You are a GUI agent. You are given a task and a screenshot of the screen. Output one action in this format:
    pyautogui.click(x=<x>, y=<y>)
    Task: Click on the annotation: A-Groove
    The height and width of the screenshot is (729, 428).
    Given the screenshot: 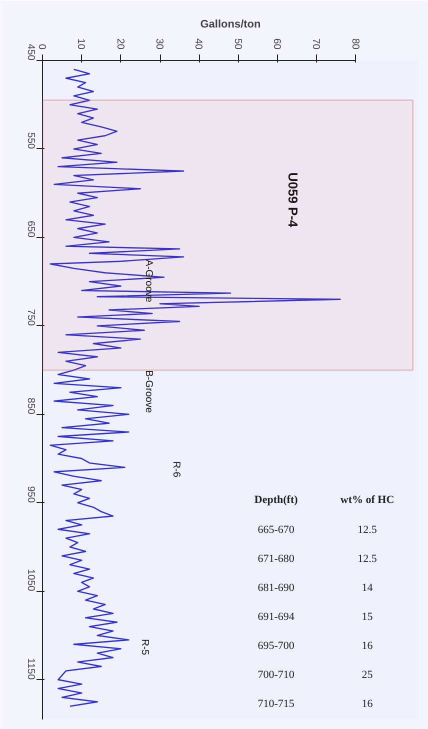 What is the action you would take?
    pyautogui.click(x=148, y=281)
    